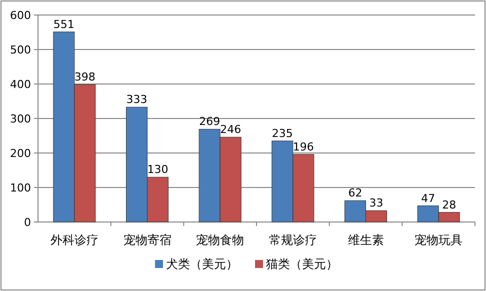  Describe the element at coordinates (438, 240) in the screenshot. I see `x-tick-label: 宠物玩具` at that location.